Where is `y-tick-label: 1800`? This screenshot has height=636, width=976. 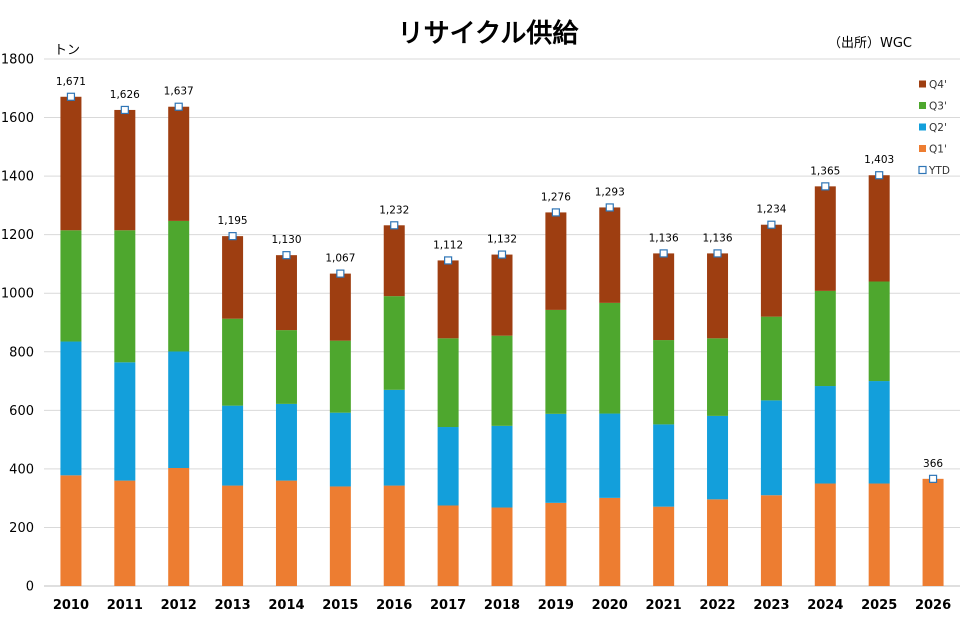 y-tick-label: 1800 is located at coordinates (17, 60).